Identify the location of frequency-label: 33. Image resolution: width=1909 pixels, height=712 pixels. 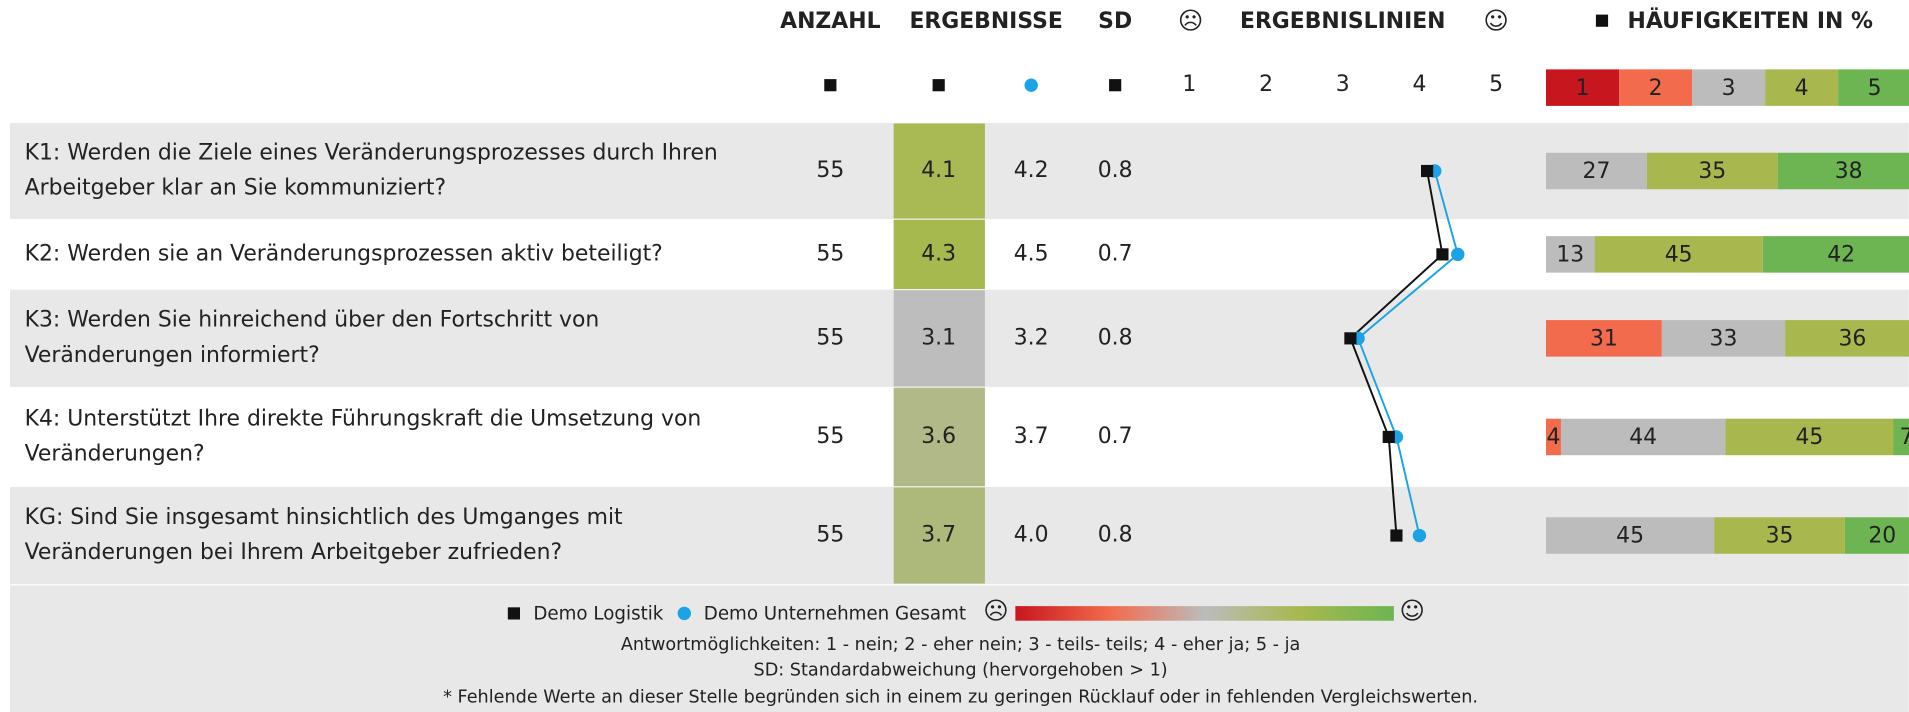
(1724, 339).